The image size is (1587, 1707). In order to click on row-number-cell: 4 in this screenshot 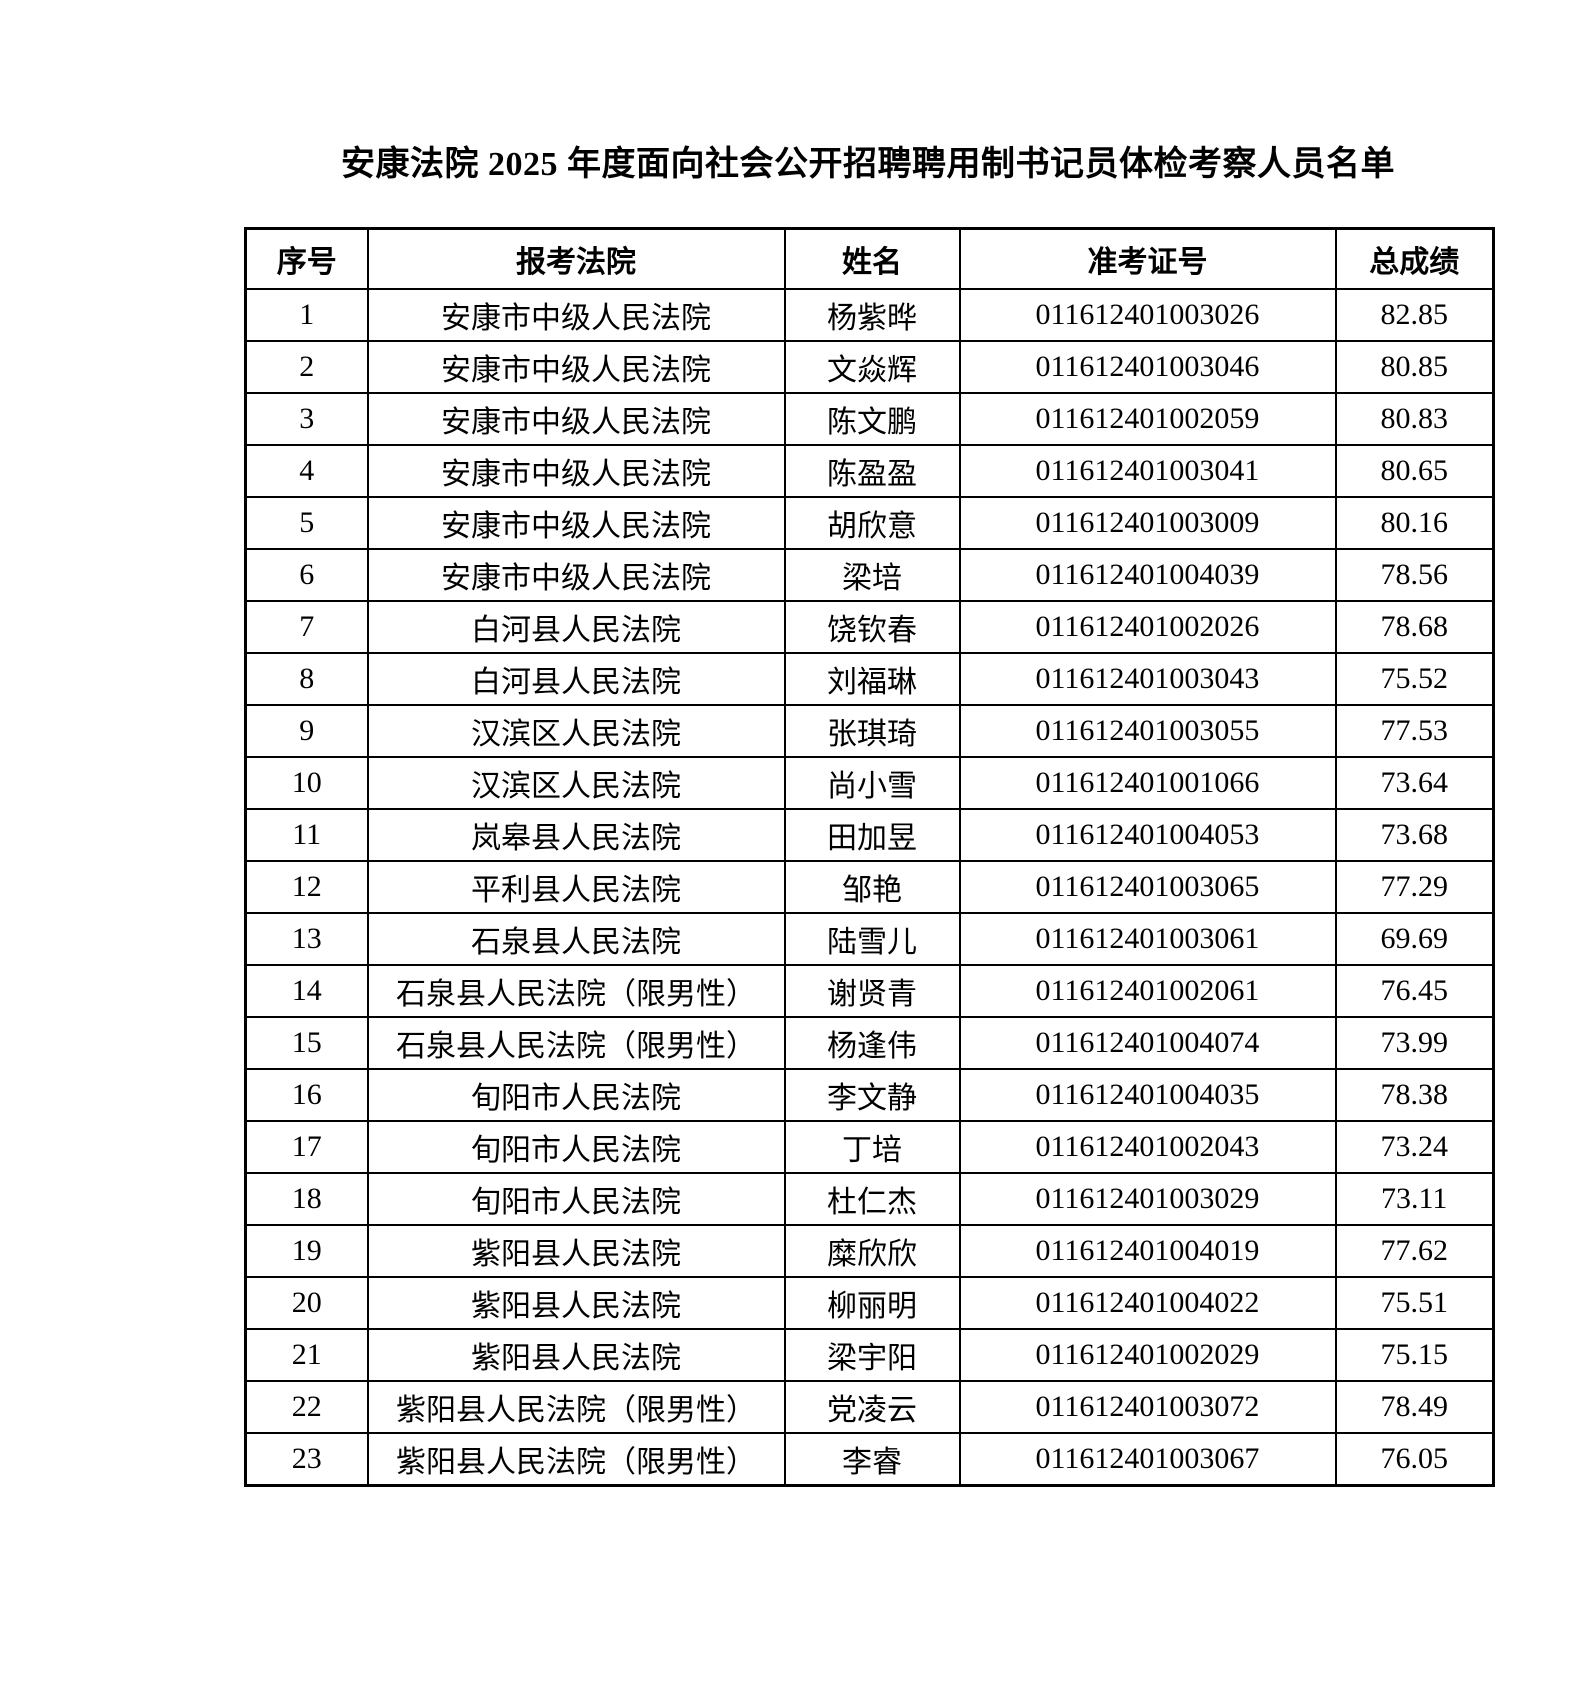, I will do `click(306, 471)`.